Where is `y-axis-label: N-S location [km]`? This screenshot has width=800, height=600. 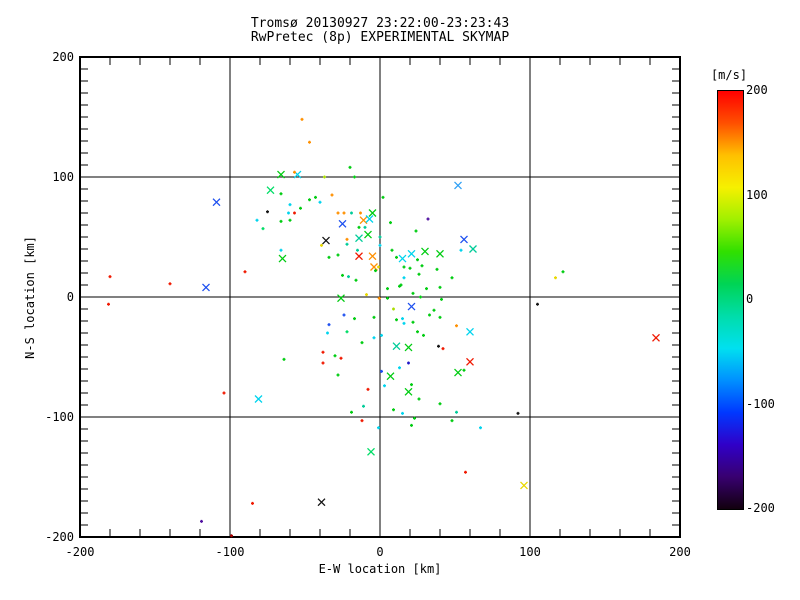
y-axis-label: N-S location [km] is located at coordinates (30, 297).